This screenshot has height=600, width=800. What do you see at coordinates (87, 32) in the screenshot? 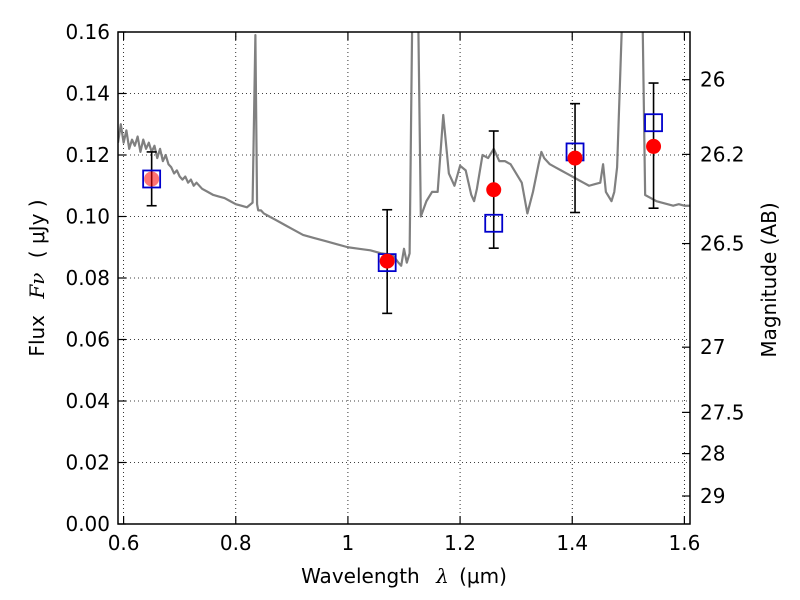
I see `y-tick-label: 0.16` at bounding box center [87, 32].